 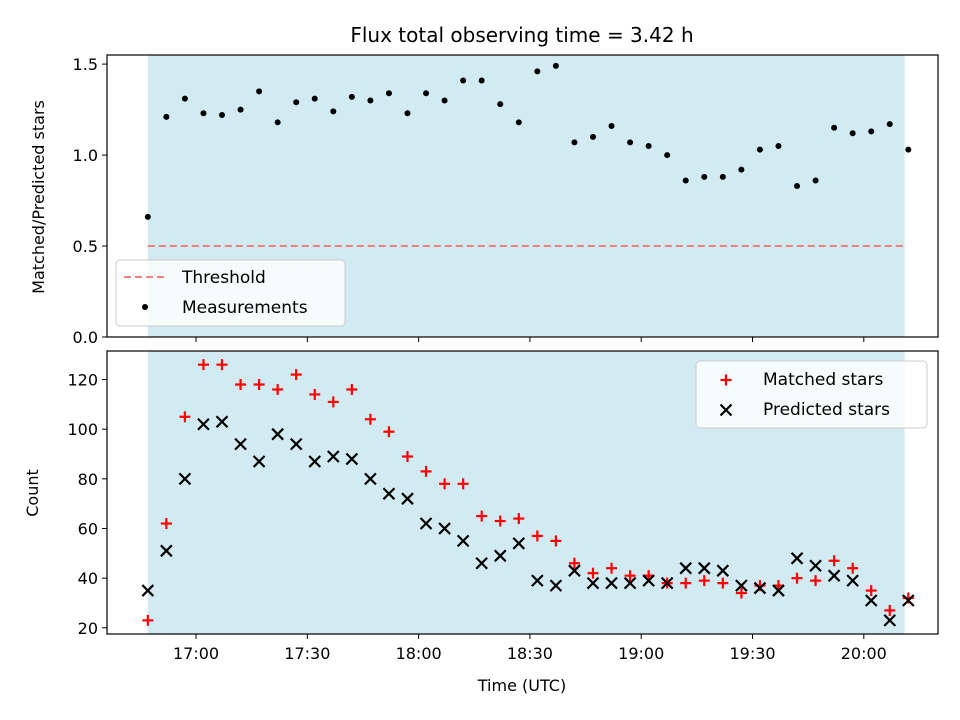 What do you see at coordinates (871, 600) in the screenshot?
I see `predicted-point-39-b` at bounding box center [871, 600].